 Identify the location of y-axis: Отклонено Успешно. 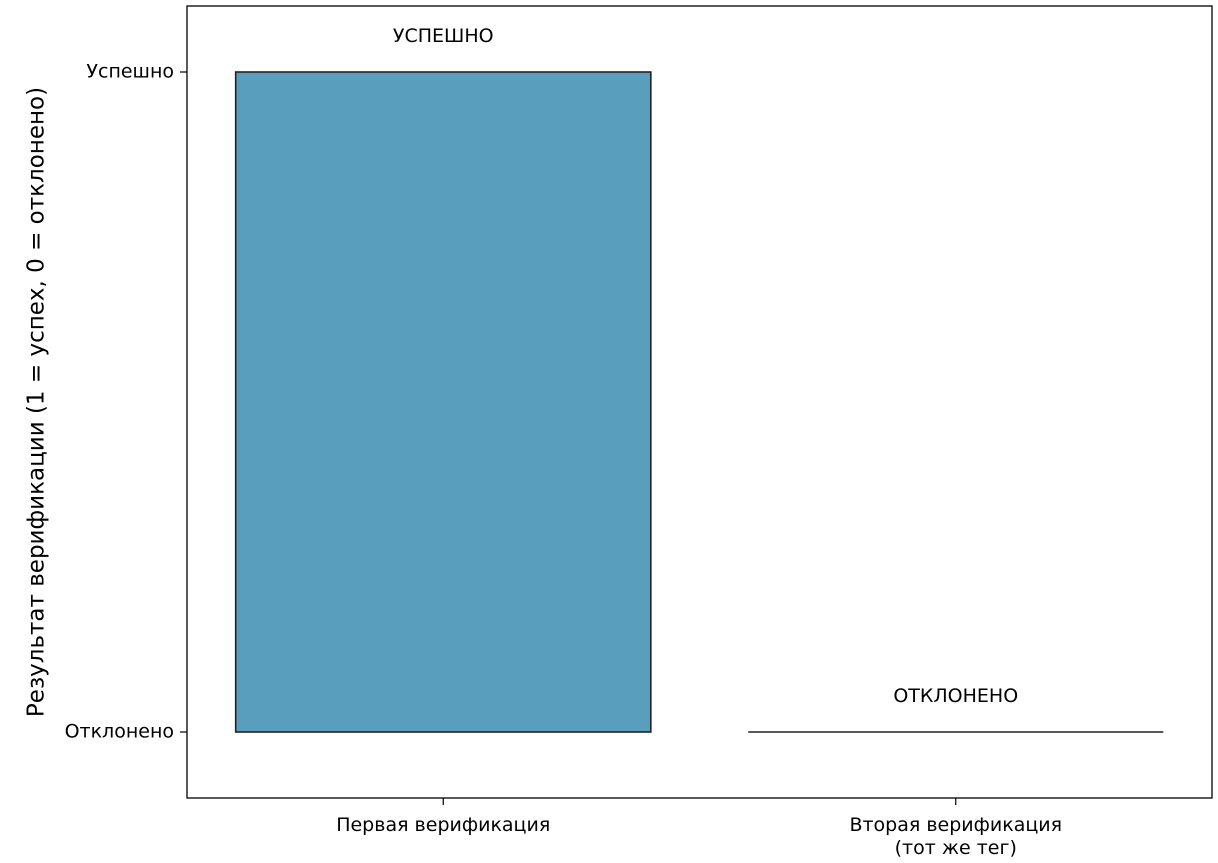
(126, 402).